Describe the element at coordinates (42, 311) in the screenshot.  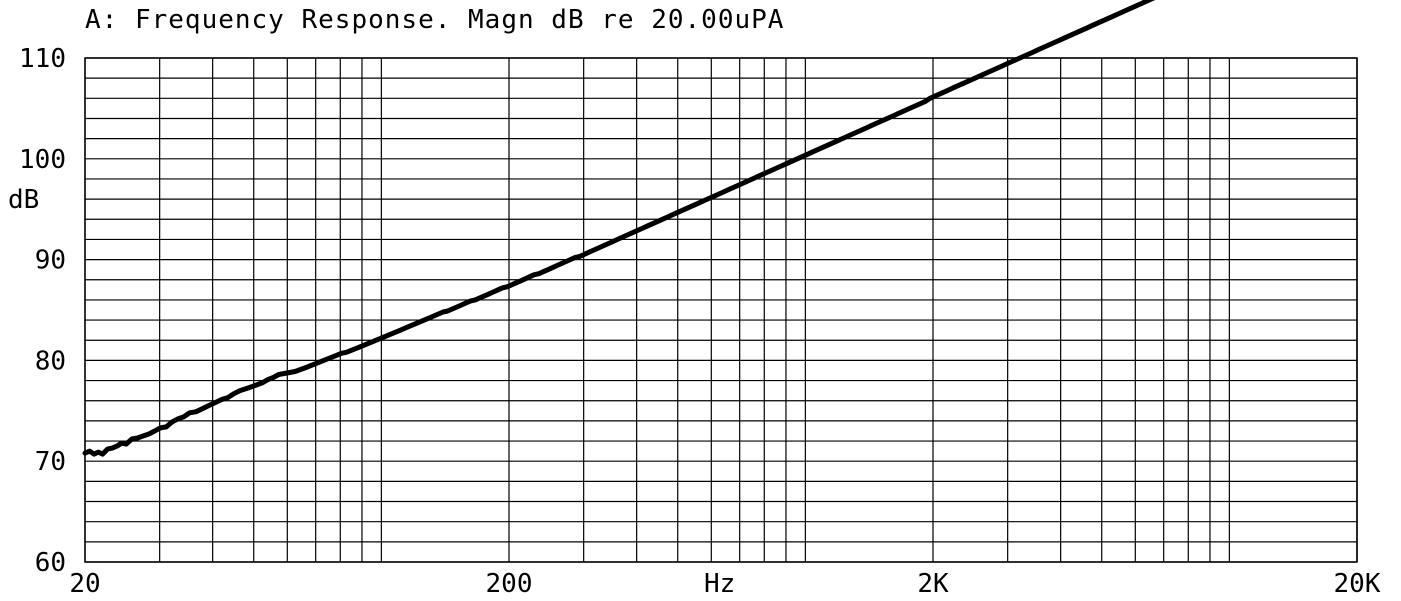
I see `y-tick-labels: 110 100 90 80 70 60` at that location.